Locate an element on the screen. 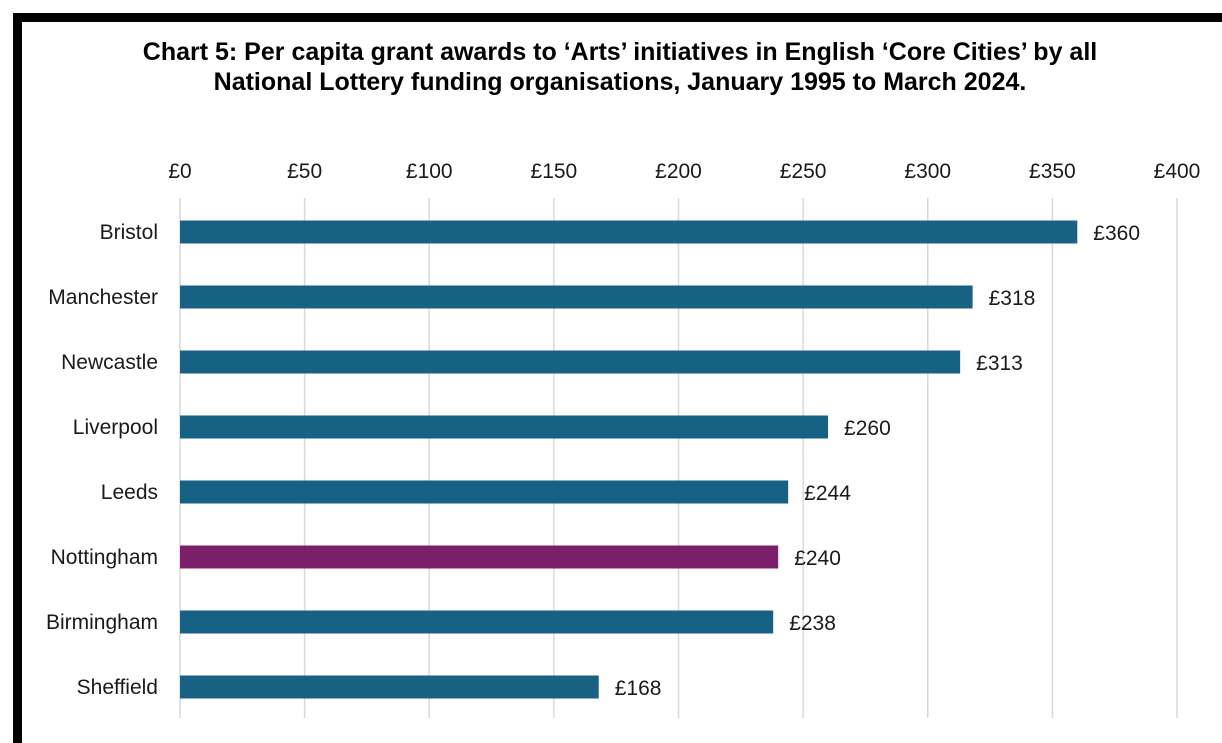  category-label: Liverpool is located at coordinates (115, 427).